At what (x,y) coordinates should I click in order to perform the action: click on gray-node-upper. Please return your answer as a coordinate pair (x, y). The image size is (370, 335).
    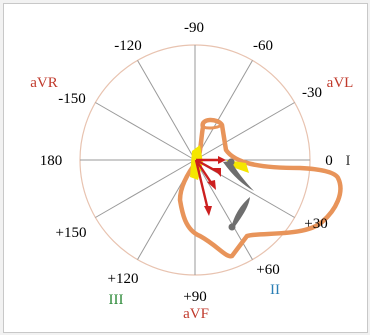
    Looking at the image, I should click on (231, 162).